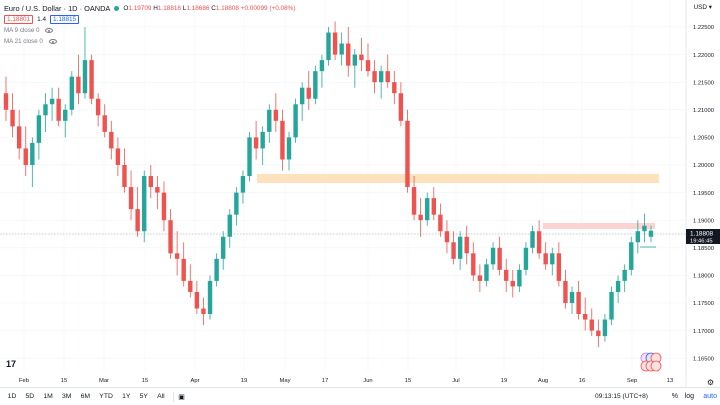 Image resolution: width=720 pixels, height=405 pixels. Describe the element at coordinates (703, 194) in the screenshot. I see `price-tick: 1.19500` at that location.